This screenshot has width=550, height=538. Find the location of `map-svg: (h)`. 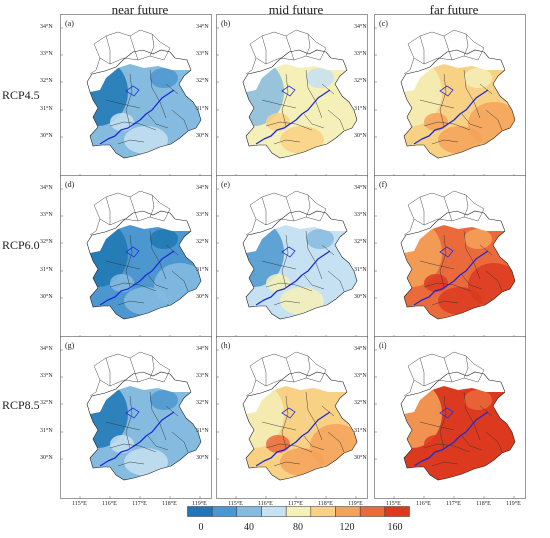

map-svg: (h) is located at coordinates (292, 417).